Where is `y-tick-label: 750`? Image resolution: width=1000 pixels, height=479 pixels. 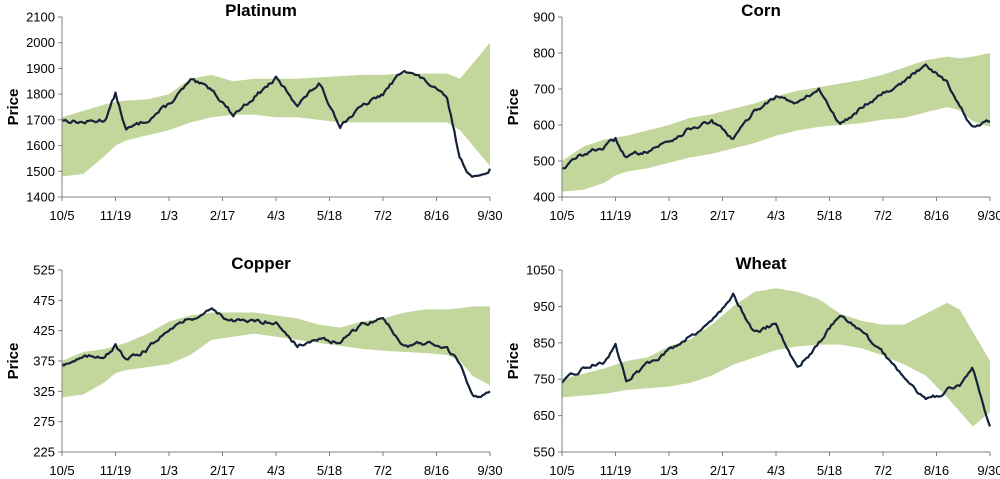 y-tick-label: 750 is located at coordinates (544, 379).